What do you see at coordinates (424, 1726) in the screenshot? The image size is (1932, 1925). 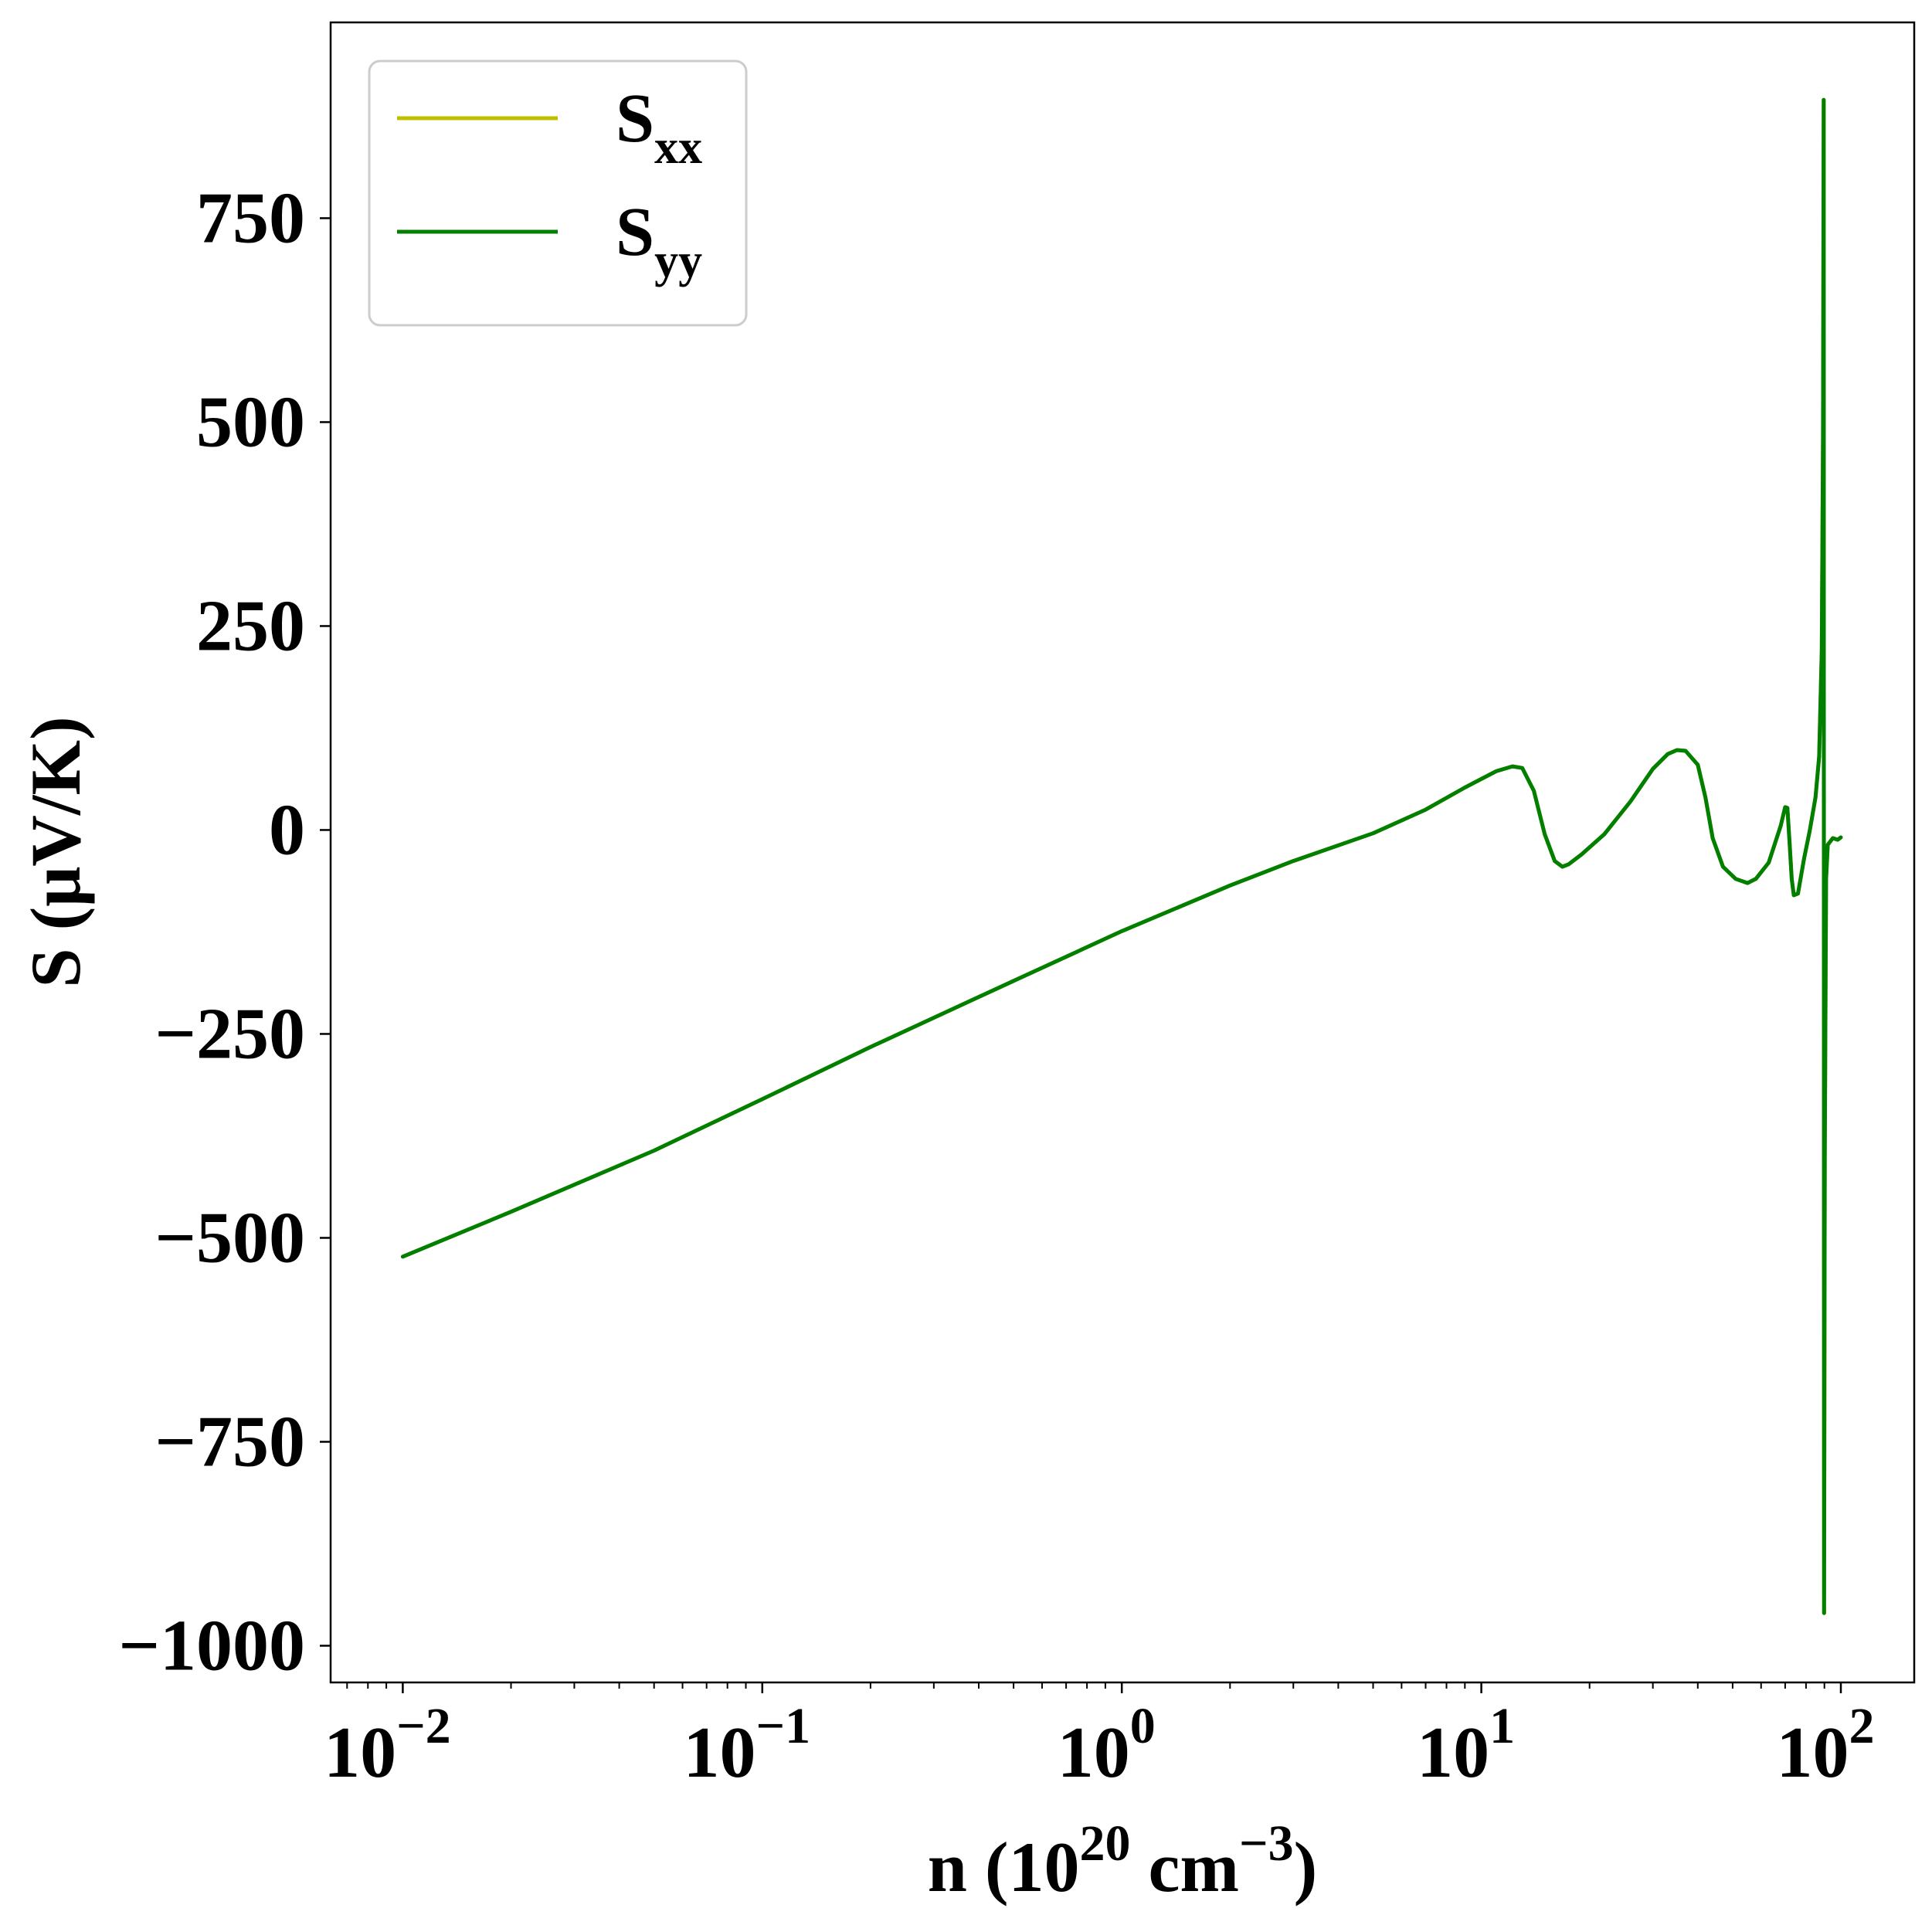 I see `x-tick-label-exp: −2` at bounding box center [424, 1726].